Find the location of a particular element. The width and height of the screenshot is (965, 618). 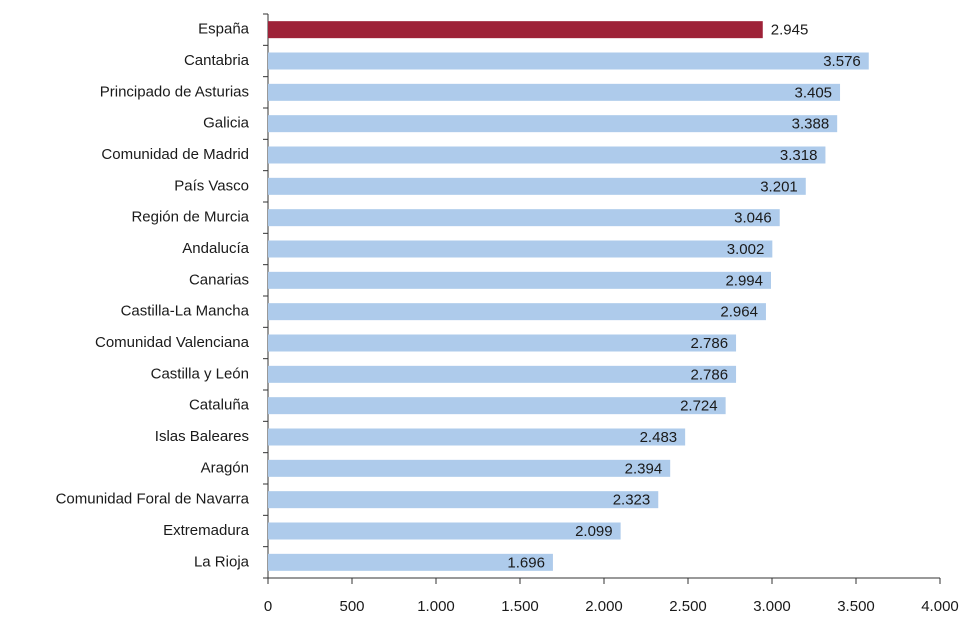

value-label: 2.994 is located at coordinates (744, 280).